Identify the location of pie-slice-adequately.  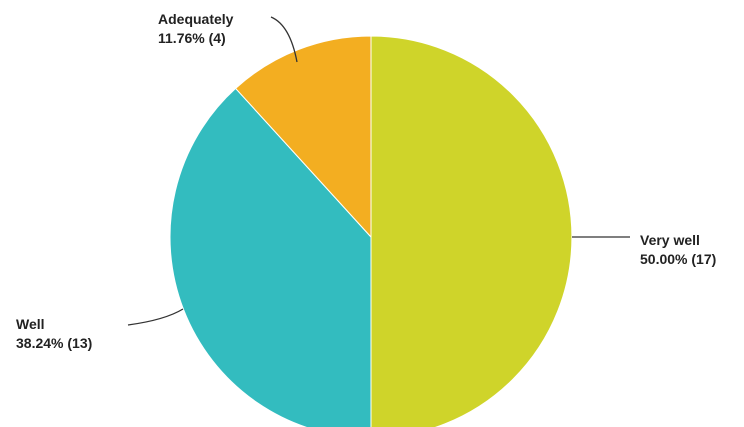
(303, 137).